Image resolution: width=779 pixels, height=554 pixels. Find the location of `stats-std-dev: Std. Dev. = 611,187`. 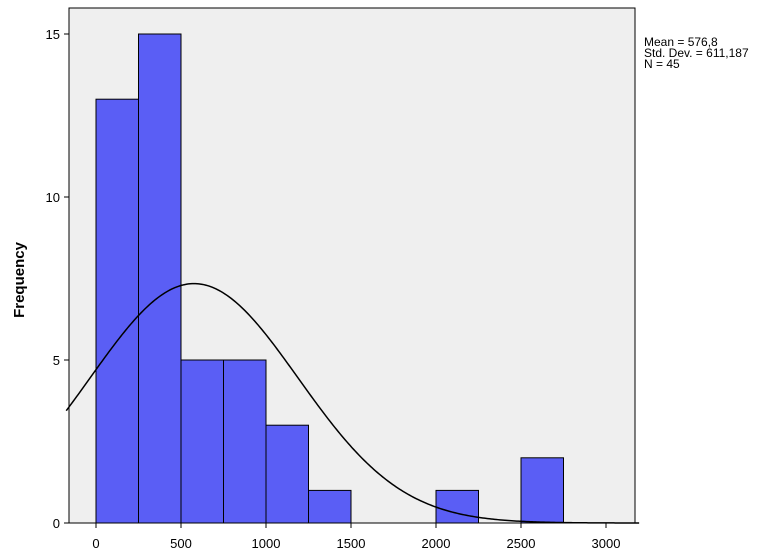

stats-std-dev: Std. Dev. = 611,187 is located at coordinates (696, 53).